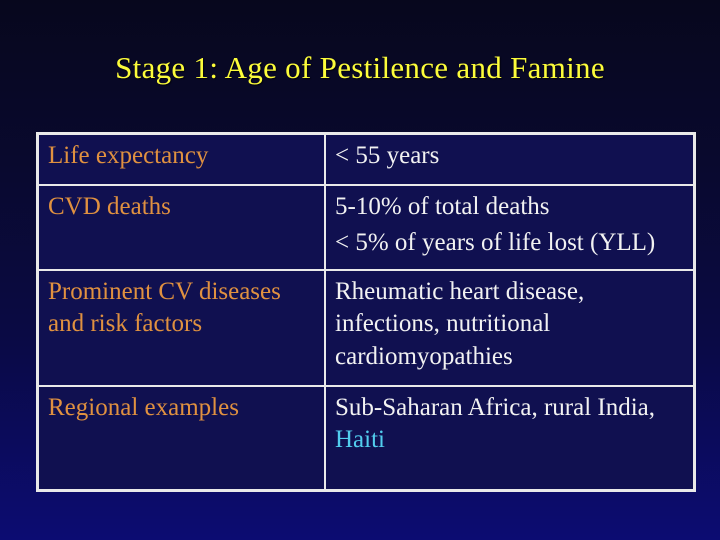 The width and height of the screenshot is (720, 540). I want to click on value-text: Sub-Saharan Africa, rural India,, so click(495, 407).